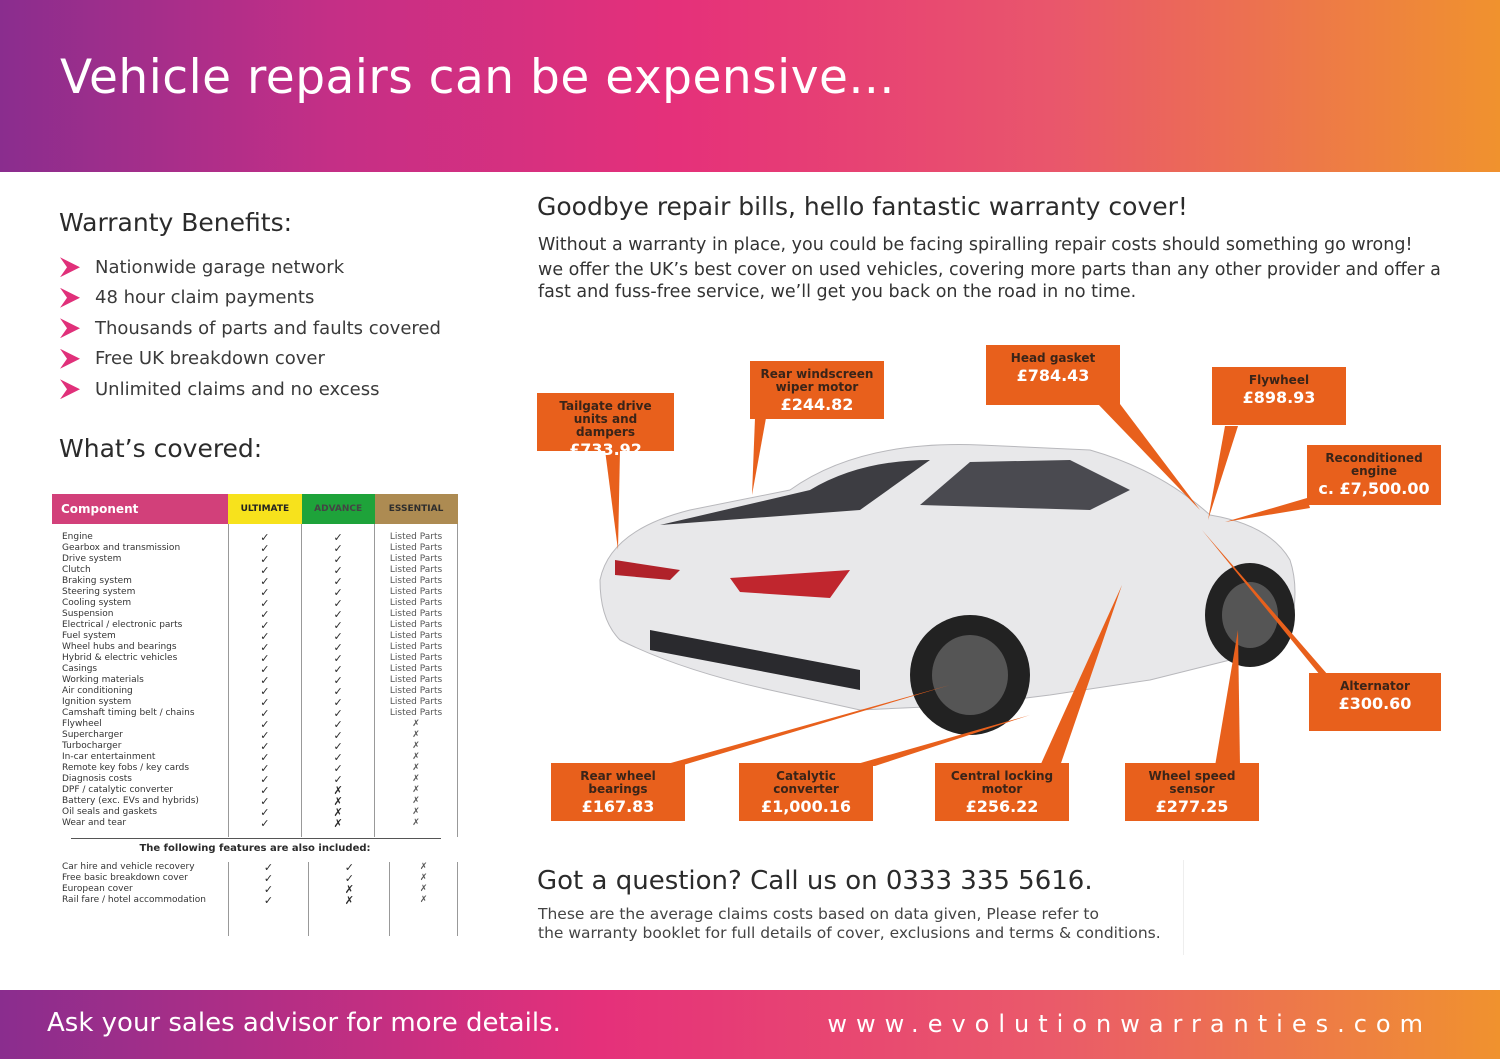 This screenshot has height=1059, width=1500. What do you see at coordinates (605, 449) in the screenshot?
I see `callout-price: £733.92` at bounding box center [605, 449].